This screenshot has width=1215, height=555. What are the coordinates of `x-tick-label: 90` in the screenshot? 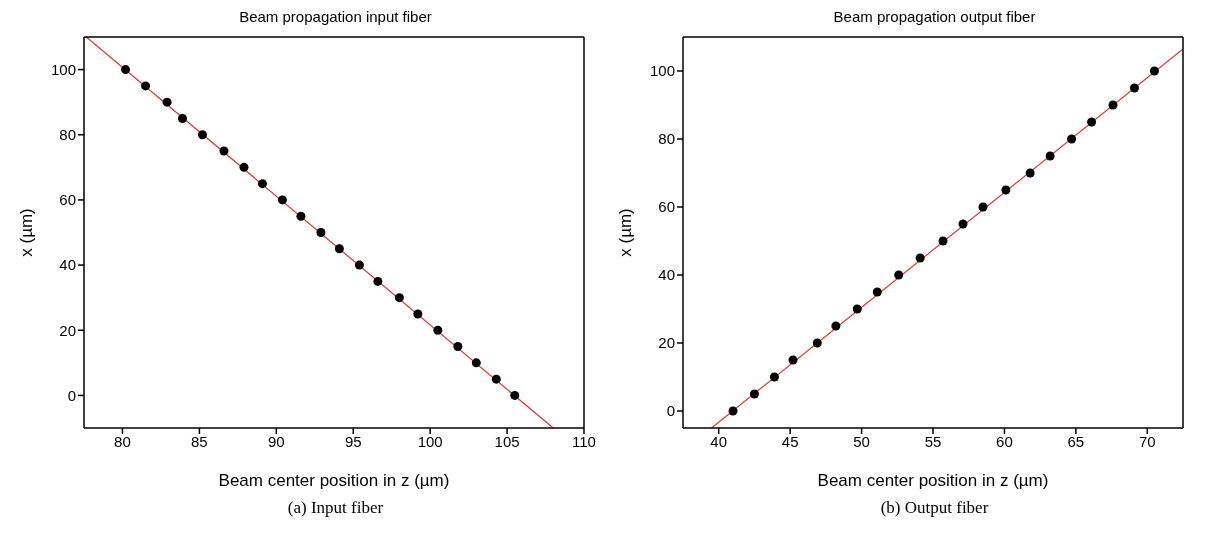 It's located at (276, 441).